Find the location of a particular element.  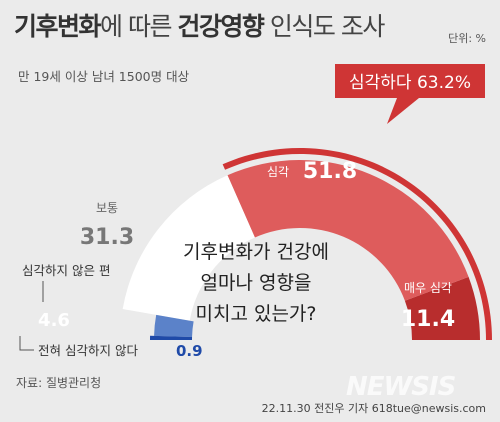

center-question-line: 기후변화가 건강에 is located at coordinates (256, 252).